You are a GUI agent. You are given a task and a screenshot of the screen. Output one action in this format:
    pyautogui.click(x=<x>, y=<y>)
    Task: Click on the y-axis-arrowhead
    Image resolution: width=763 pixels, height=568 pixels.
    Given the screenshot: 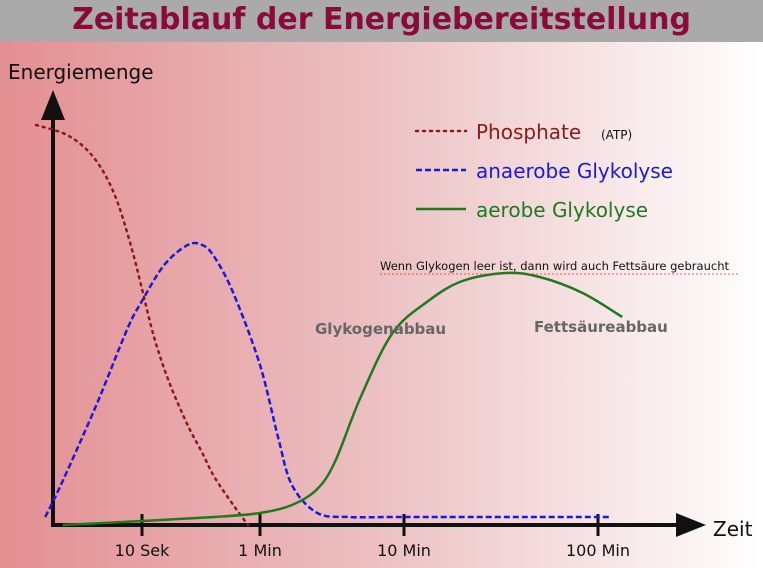 What is the action you would take?
    pyautogui.click(x=53, y=105)
    